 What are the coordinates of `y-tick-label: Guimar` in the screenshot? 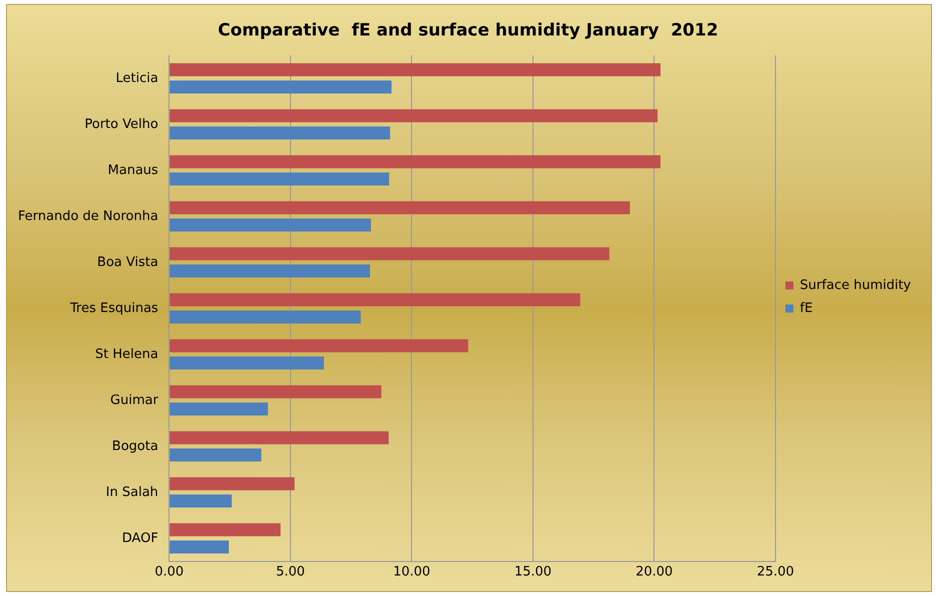 It's located at (134, 400).